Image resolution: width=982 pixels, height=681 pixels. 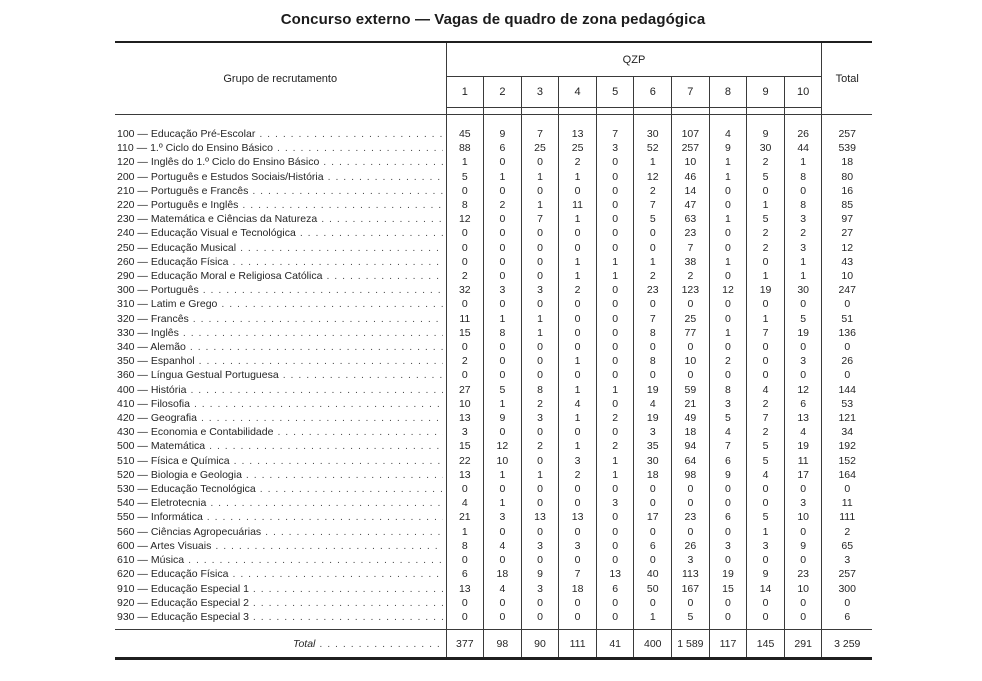 I want to click on qzp-10-value: 8, so click(x=802, y=176).